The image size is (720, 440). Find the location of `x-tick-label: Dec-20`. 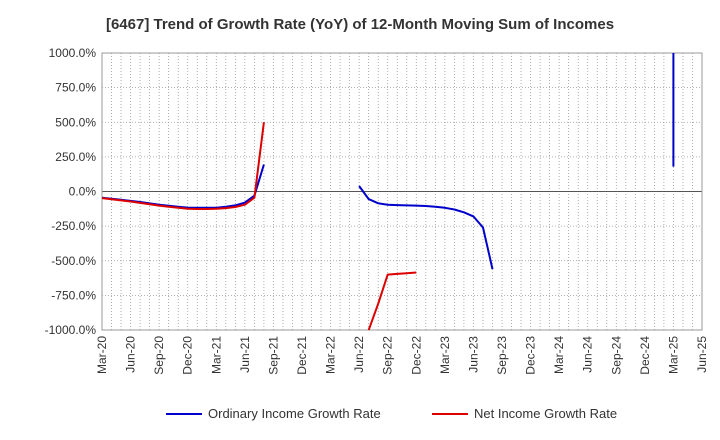

x-tick-label: Dec-20 is located at coordinates (188, 355).